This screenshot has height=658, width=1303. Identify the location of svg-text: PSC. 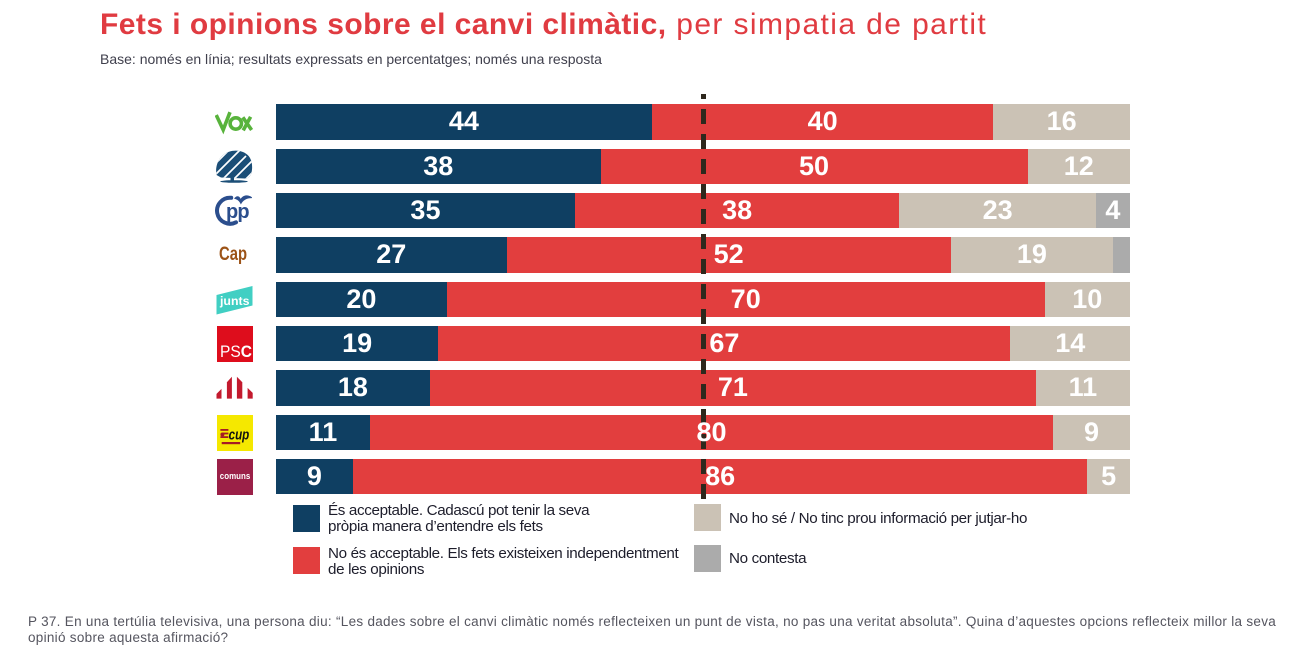
(236, 351).